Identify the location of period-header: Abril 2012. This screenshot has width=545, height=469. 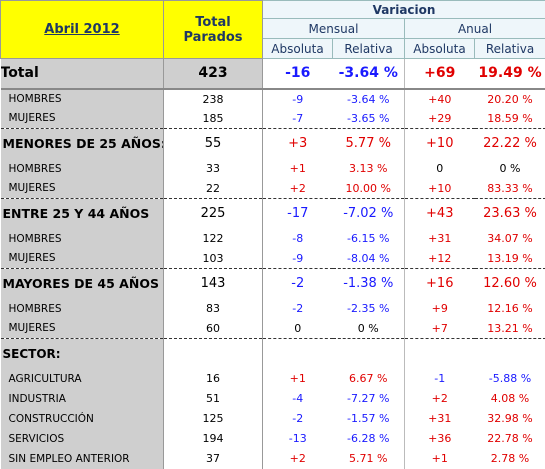
(82, 29).